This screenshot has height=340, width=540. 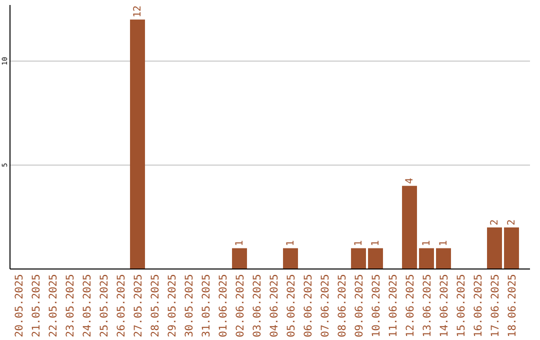 I want to click on x-tick-label: 11.06.2025, so click(x=394, y=306).